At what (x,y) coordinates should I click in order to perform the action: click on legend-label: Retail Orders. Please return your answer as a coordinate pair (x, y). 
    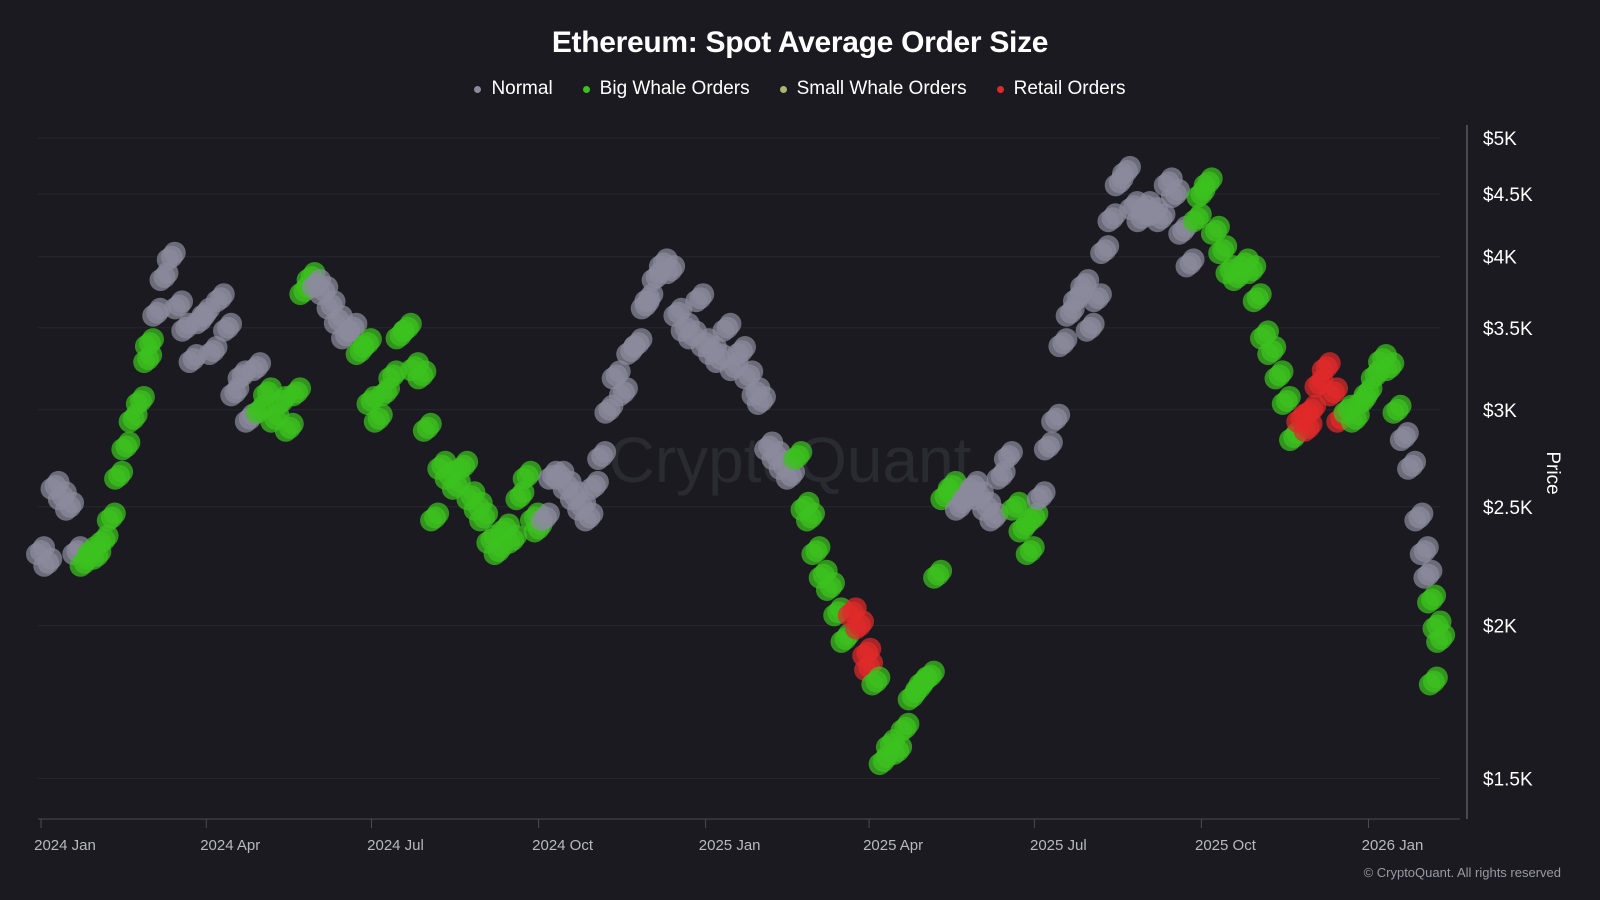
    Looking at the image, I should click on (1069, 88).